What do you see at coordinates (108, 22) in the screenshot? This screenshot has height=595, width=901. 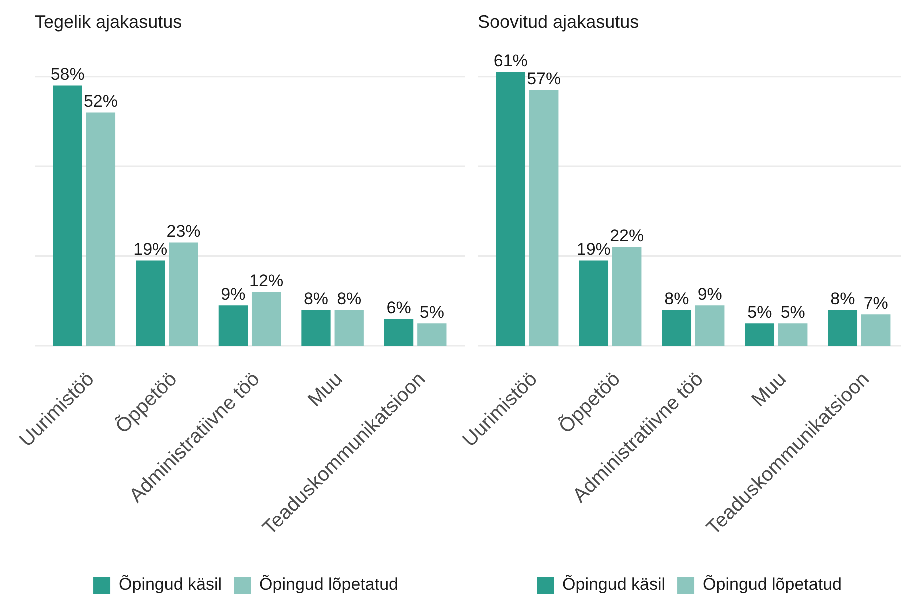 I see `chart-title: Tegelik ajakasutus` at bounding box center [108, 22].